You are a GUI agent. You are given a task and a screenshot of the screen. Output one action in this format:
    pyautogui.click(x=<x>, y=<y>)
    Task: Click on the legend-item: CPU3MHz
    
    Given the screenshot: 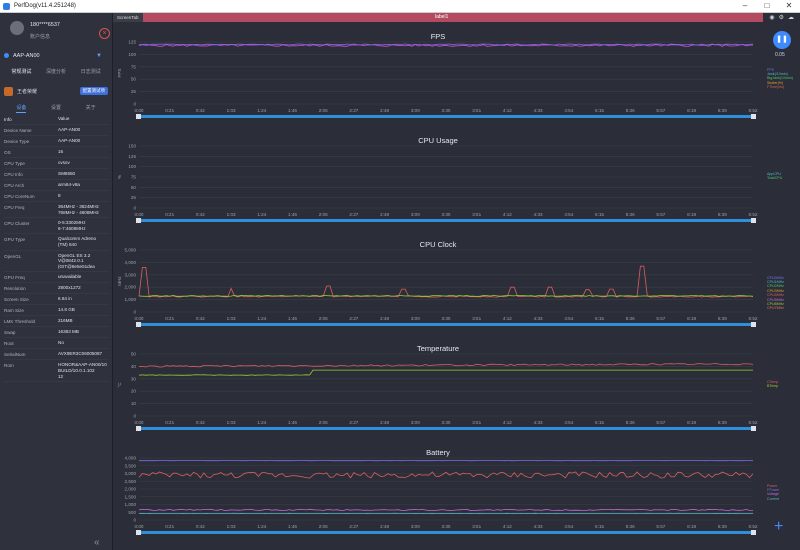 What is the action you would take?
    pyautogui.click(x=775, y=290)
    